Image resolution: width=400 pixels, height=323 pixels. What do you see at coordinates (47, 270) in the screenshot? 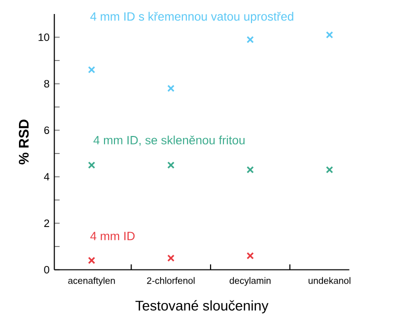
I see `y-tick-label: 0` at bounding box center [47, 270].